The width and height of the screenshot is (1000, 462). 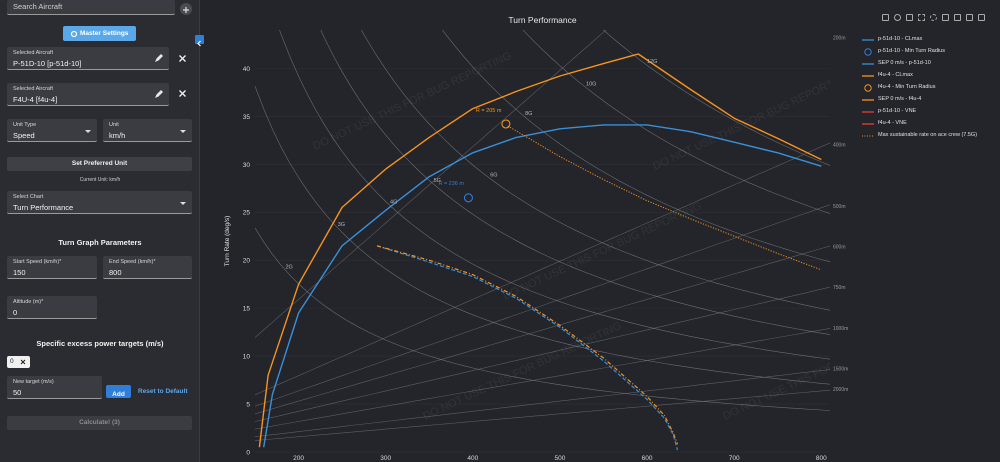 I want to click on reset-default-button: Reset to Default, so click(x=163, y=391).